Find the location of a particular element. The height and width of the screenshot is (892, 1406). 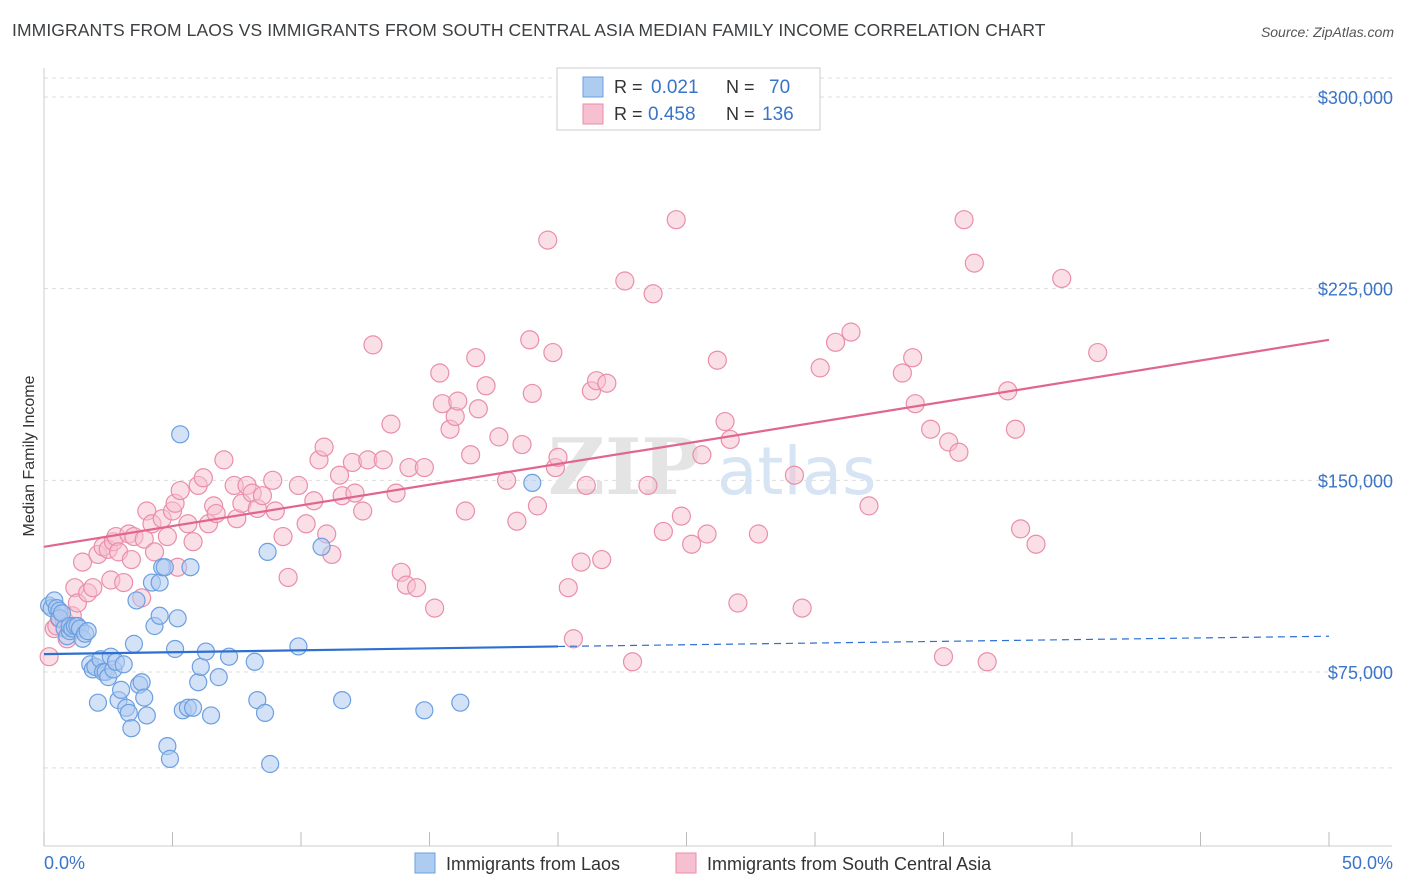

x-ticks is located at coordinates (686, 839).